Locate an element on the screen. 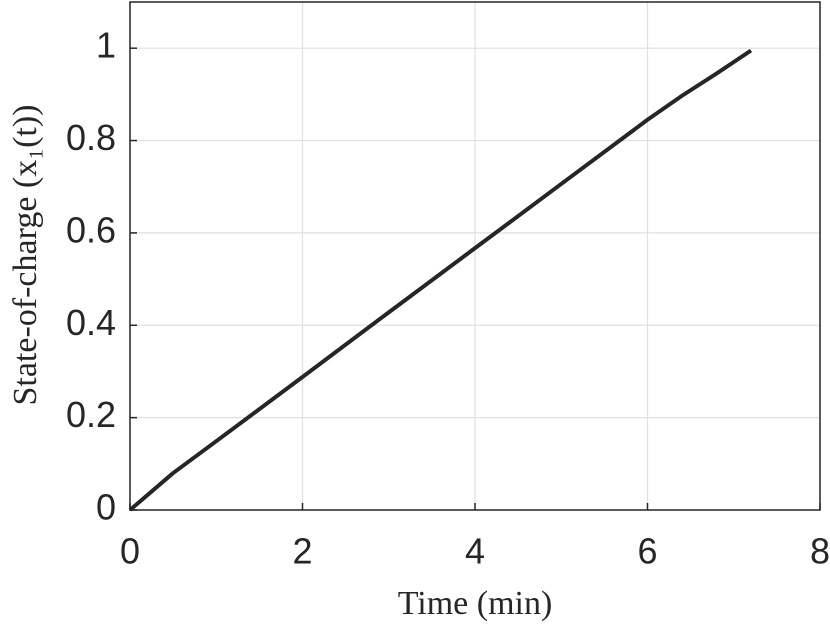 The width and height of the screenshot is (830, 627). y-tick-label: 0 is located at coordinates (106, 507).